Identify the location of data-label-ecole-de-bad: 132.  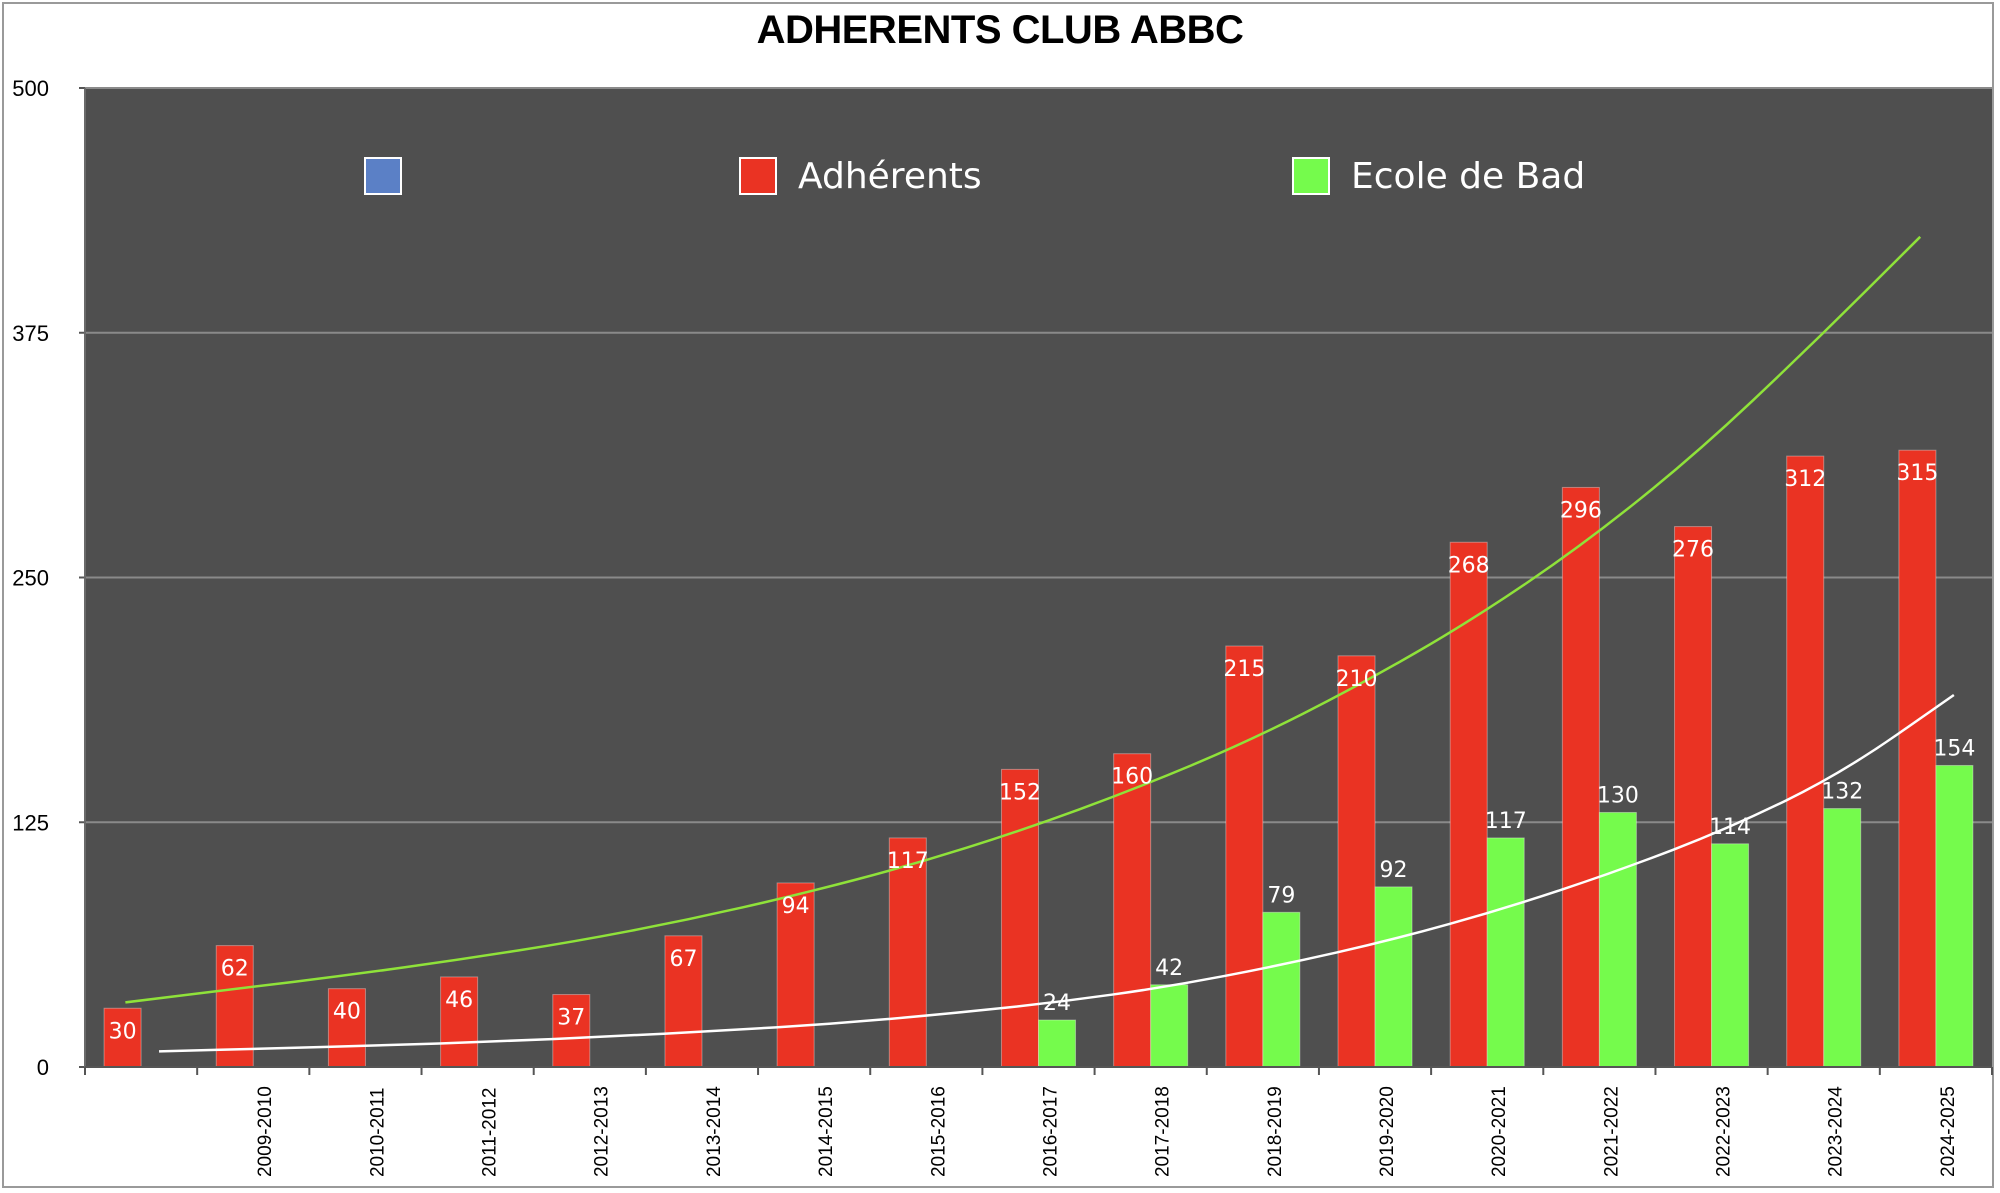
(1842, 792).